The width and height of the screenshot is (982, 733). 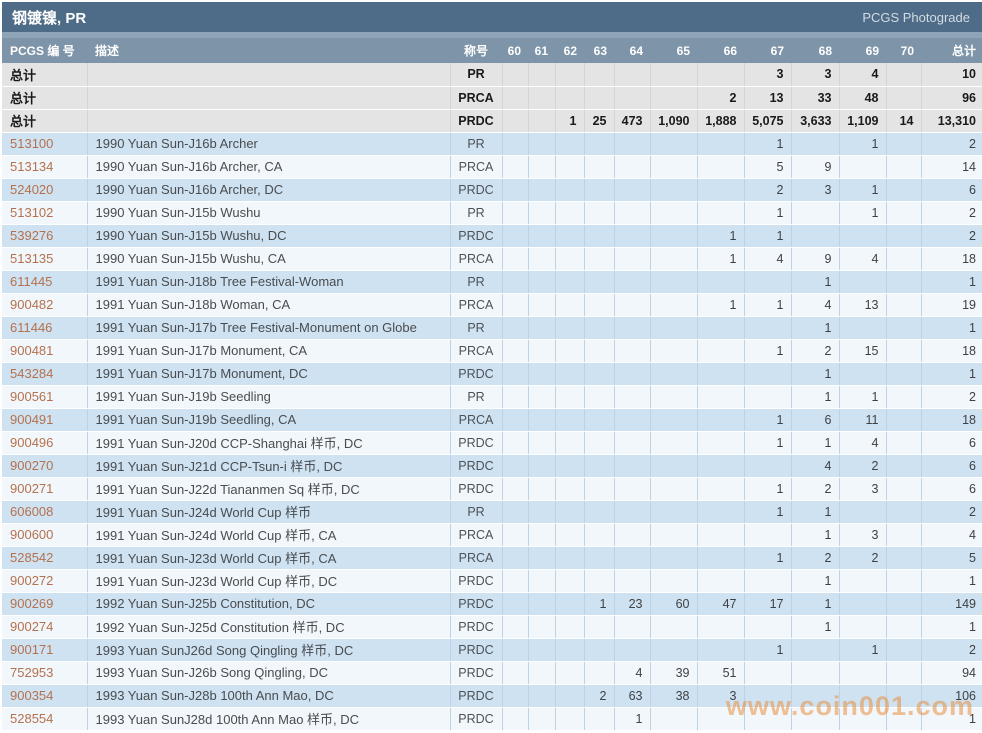 What do you see at coordinates (863, 190) in the screenshot?
I see `grade-69-cell: 1` at bounding box center [863, 190].